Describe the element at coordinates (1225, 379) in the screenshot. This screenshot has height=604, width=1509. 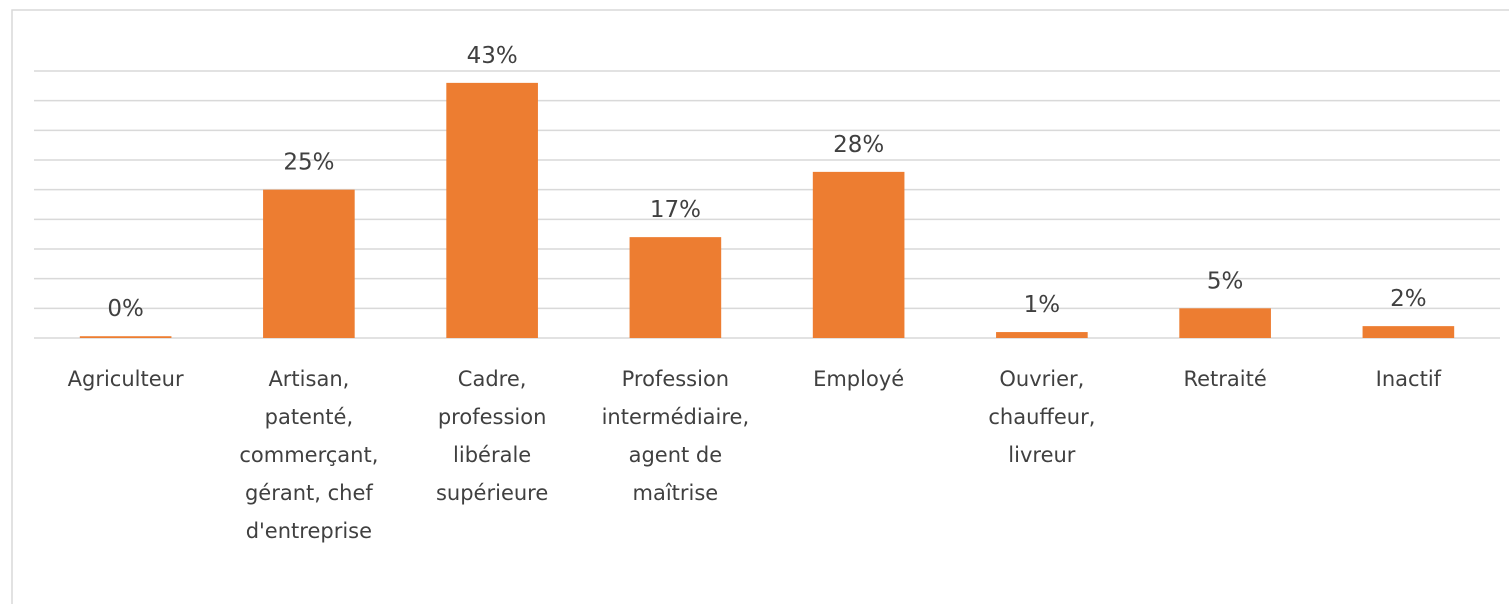
I see `x-tick-label: Retraité` at that location.